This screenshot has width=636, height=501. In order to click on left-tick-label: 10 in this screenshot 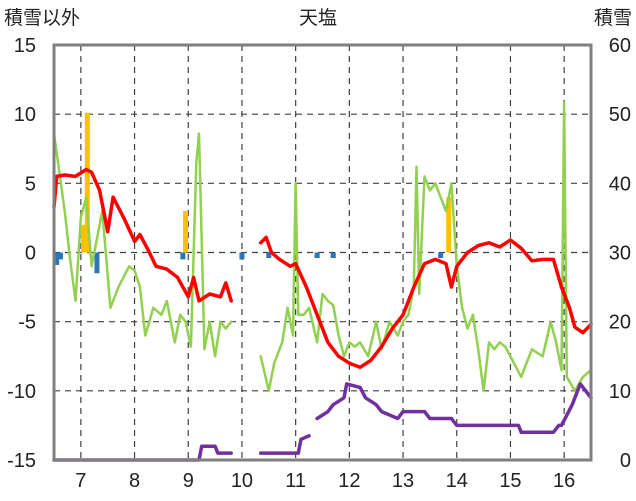, I will do `click(25, 115)`.